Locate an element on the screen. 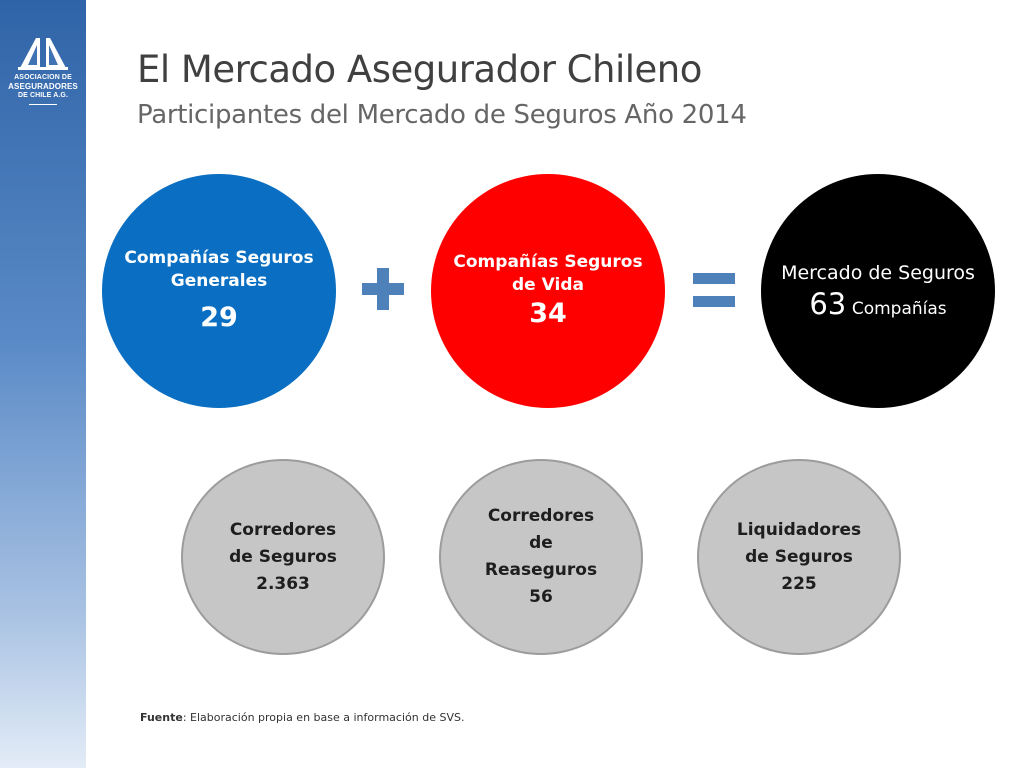  association-logo: ASOCIACION DE ASEGURADORES DE CHILE A.G. is located at coordinates (43, 70).